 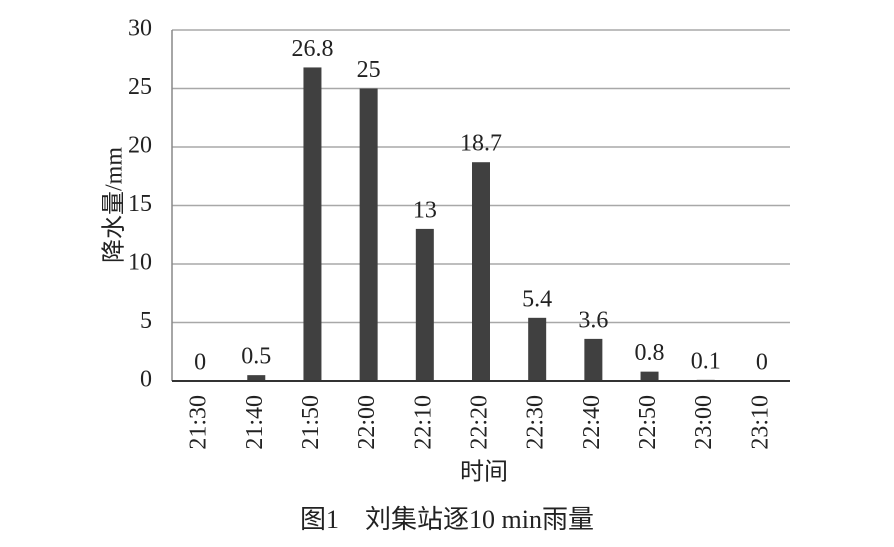 What do you see at coordinates (146, 321) in the screenshot?
I see `y-tick-label: 5` at bounding box center [146, 321].